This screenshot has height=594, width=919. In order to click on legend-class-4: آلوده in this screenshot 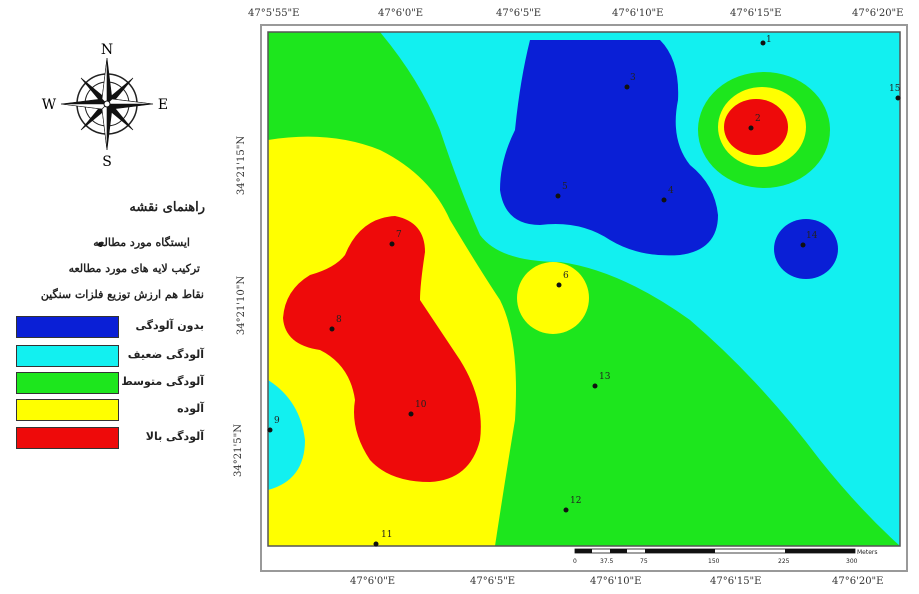, I will do `click(112, 410)`.